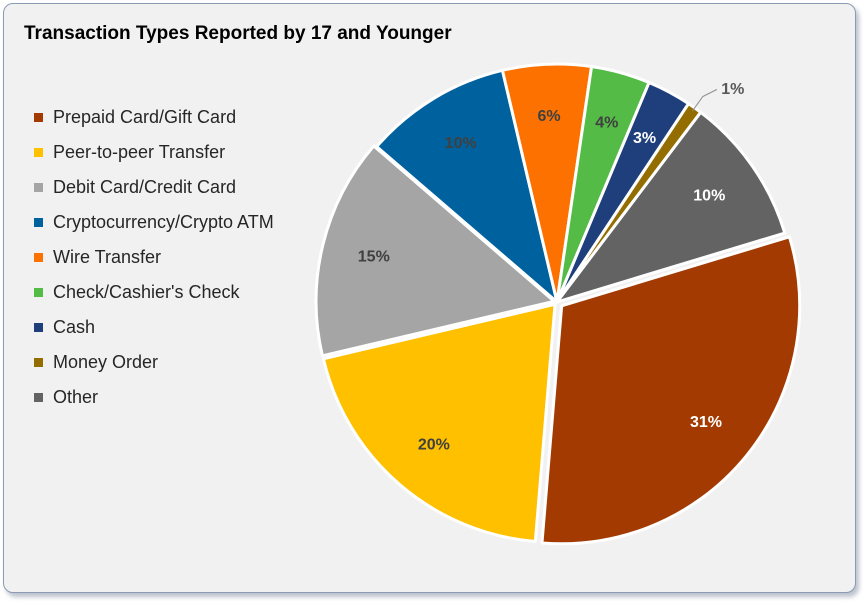 This screenshot has width=863, height=602. What do you see at coordinates (704, 100) in the screenshot?
I see `leader-line` at bounding box center [704, 100].